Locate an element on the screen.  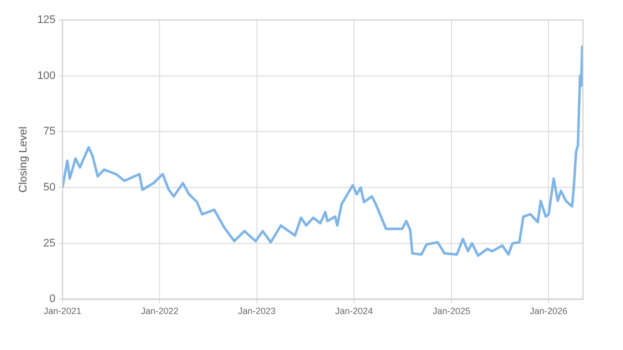
x-tick-label: Jan-2023 is located at coordinates (257, 311).